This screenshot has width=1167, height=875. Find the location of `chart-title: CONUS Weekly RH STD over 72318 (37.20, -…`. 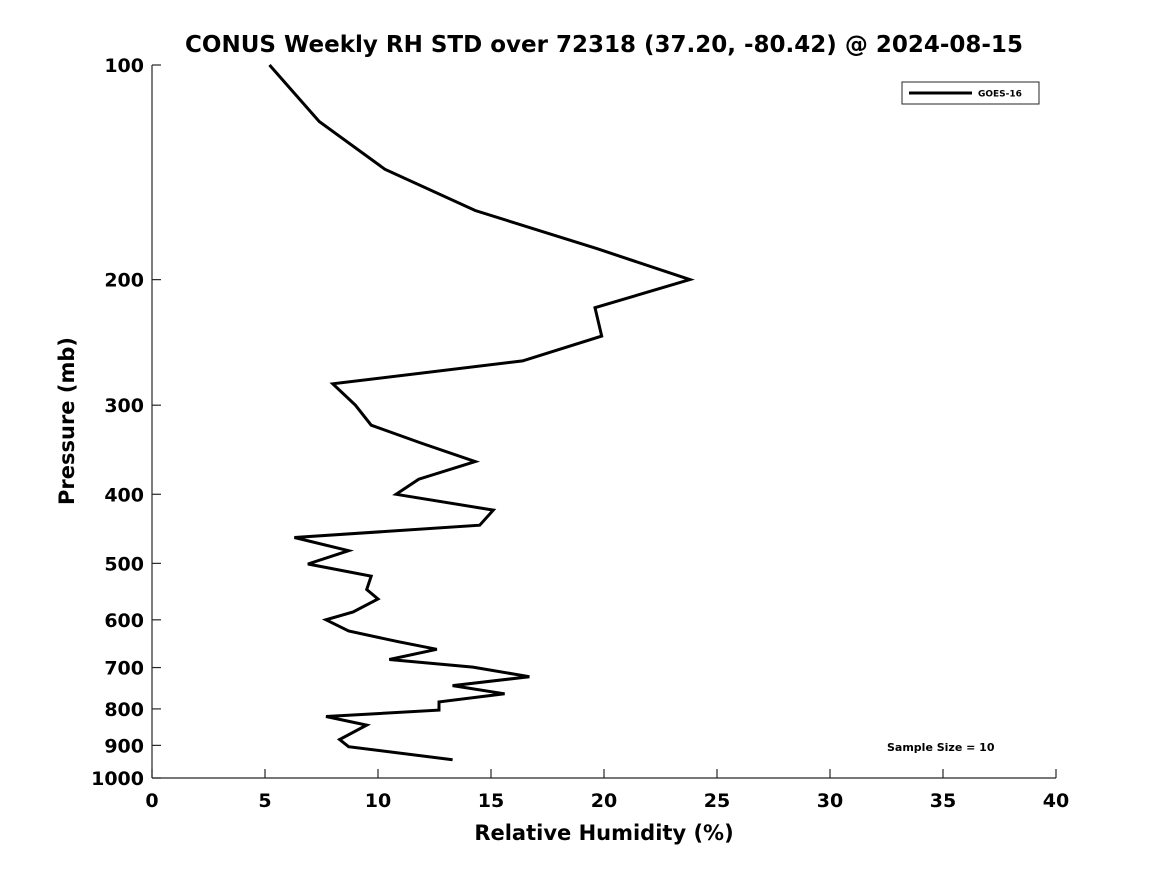

chart-title: CONUS Weekly RH STD over 72318 (37.20, -… is located at coordinates (604, 45).